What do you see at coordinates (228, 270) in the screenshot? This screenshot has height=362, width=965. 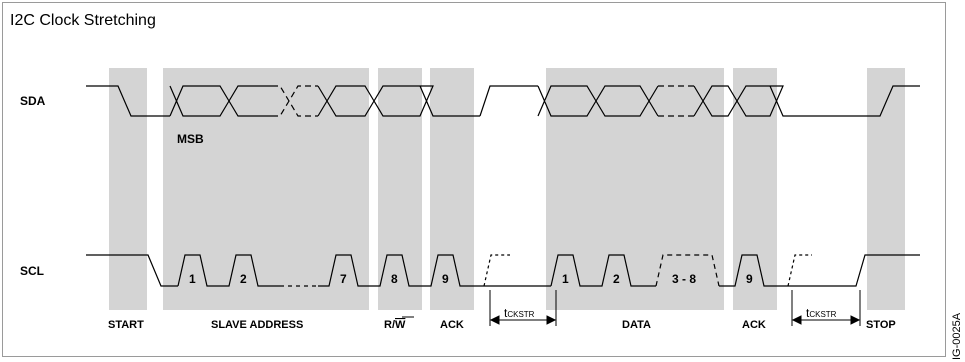 I see `scl-pulses-a` at bounding box center [228, 270].